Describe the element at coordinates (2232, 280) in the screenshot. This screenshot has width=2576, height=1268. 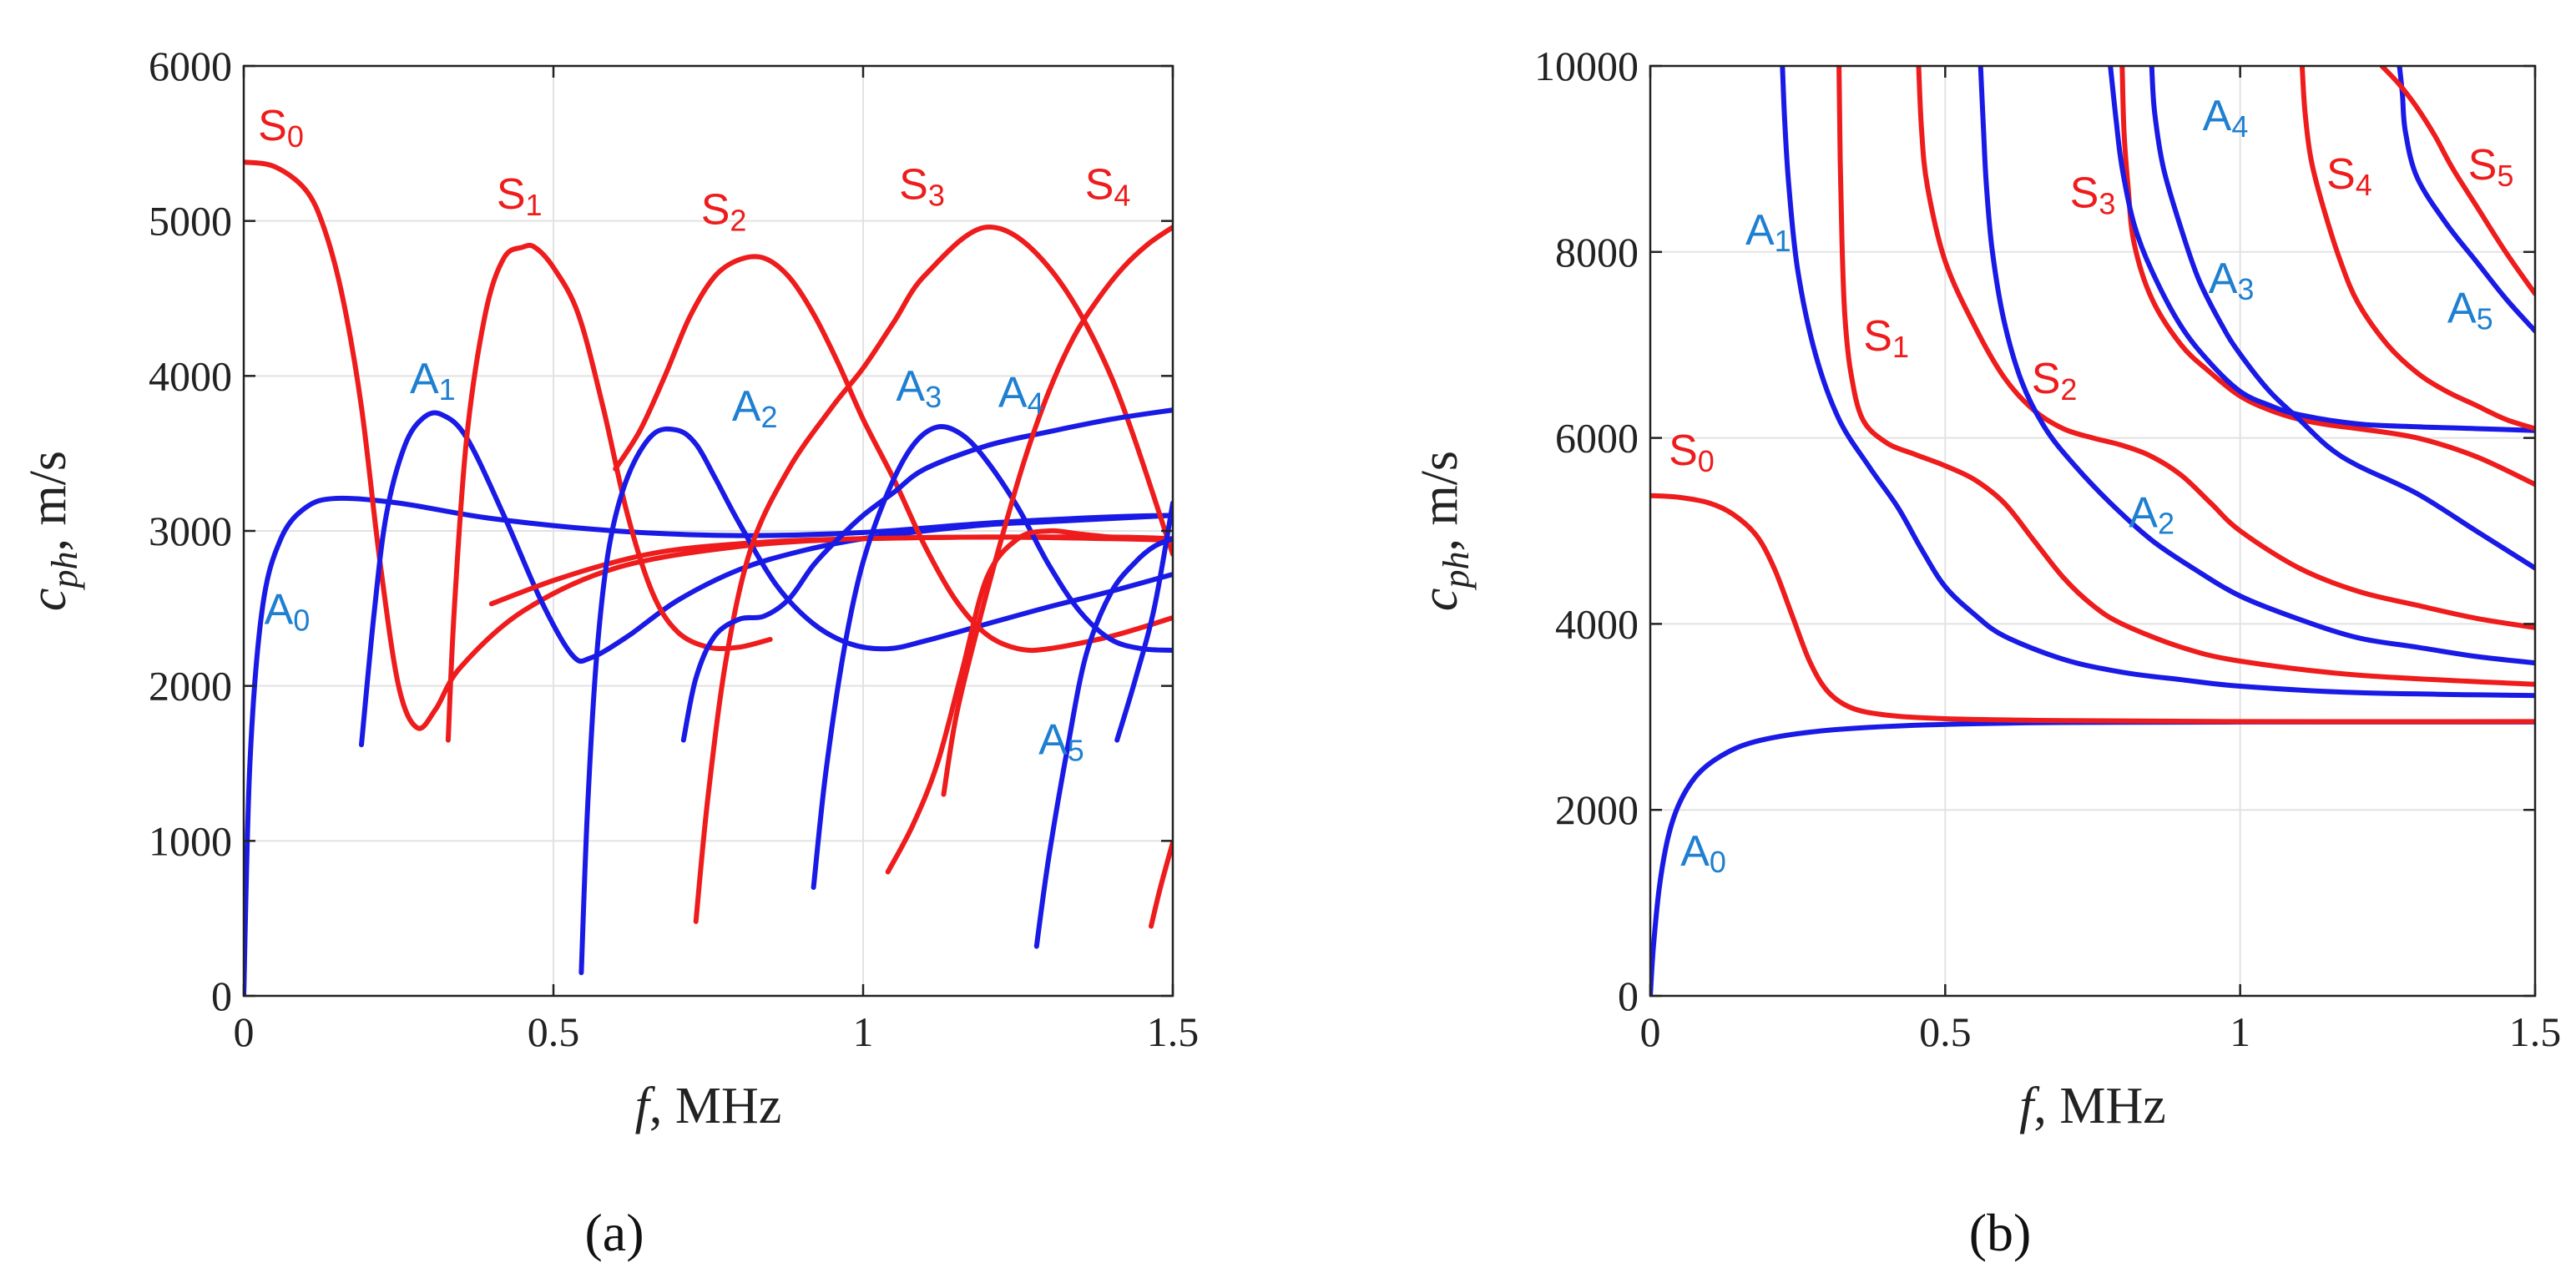
I see `panel-b-mode-label-a3: A3` at that location.